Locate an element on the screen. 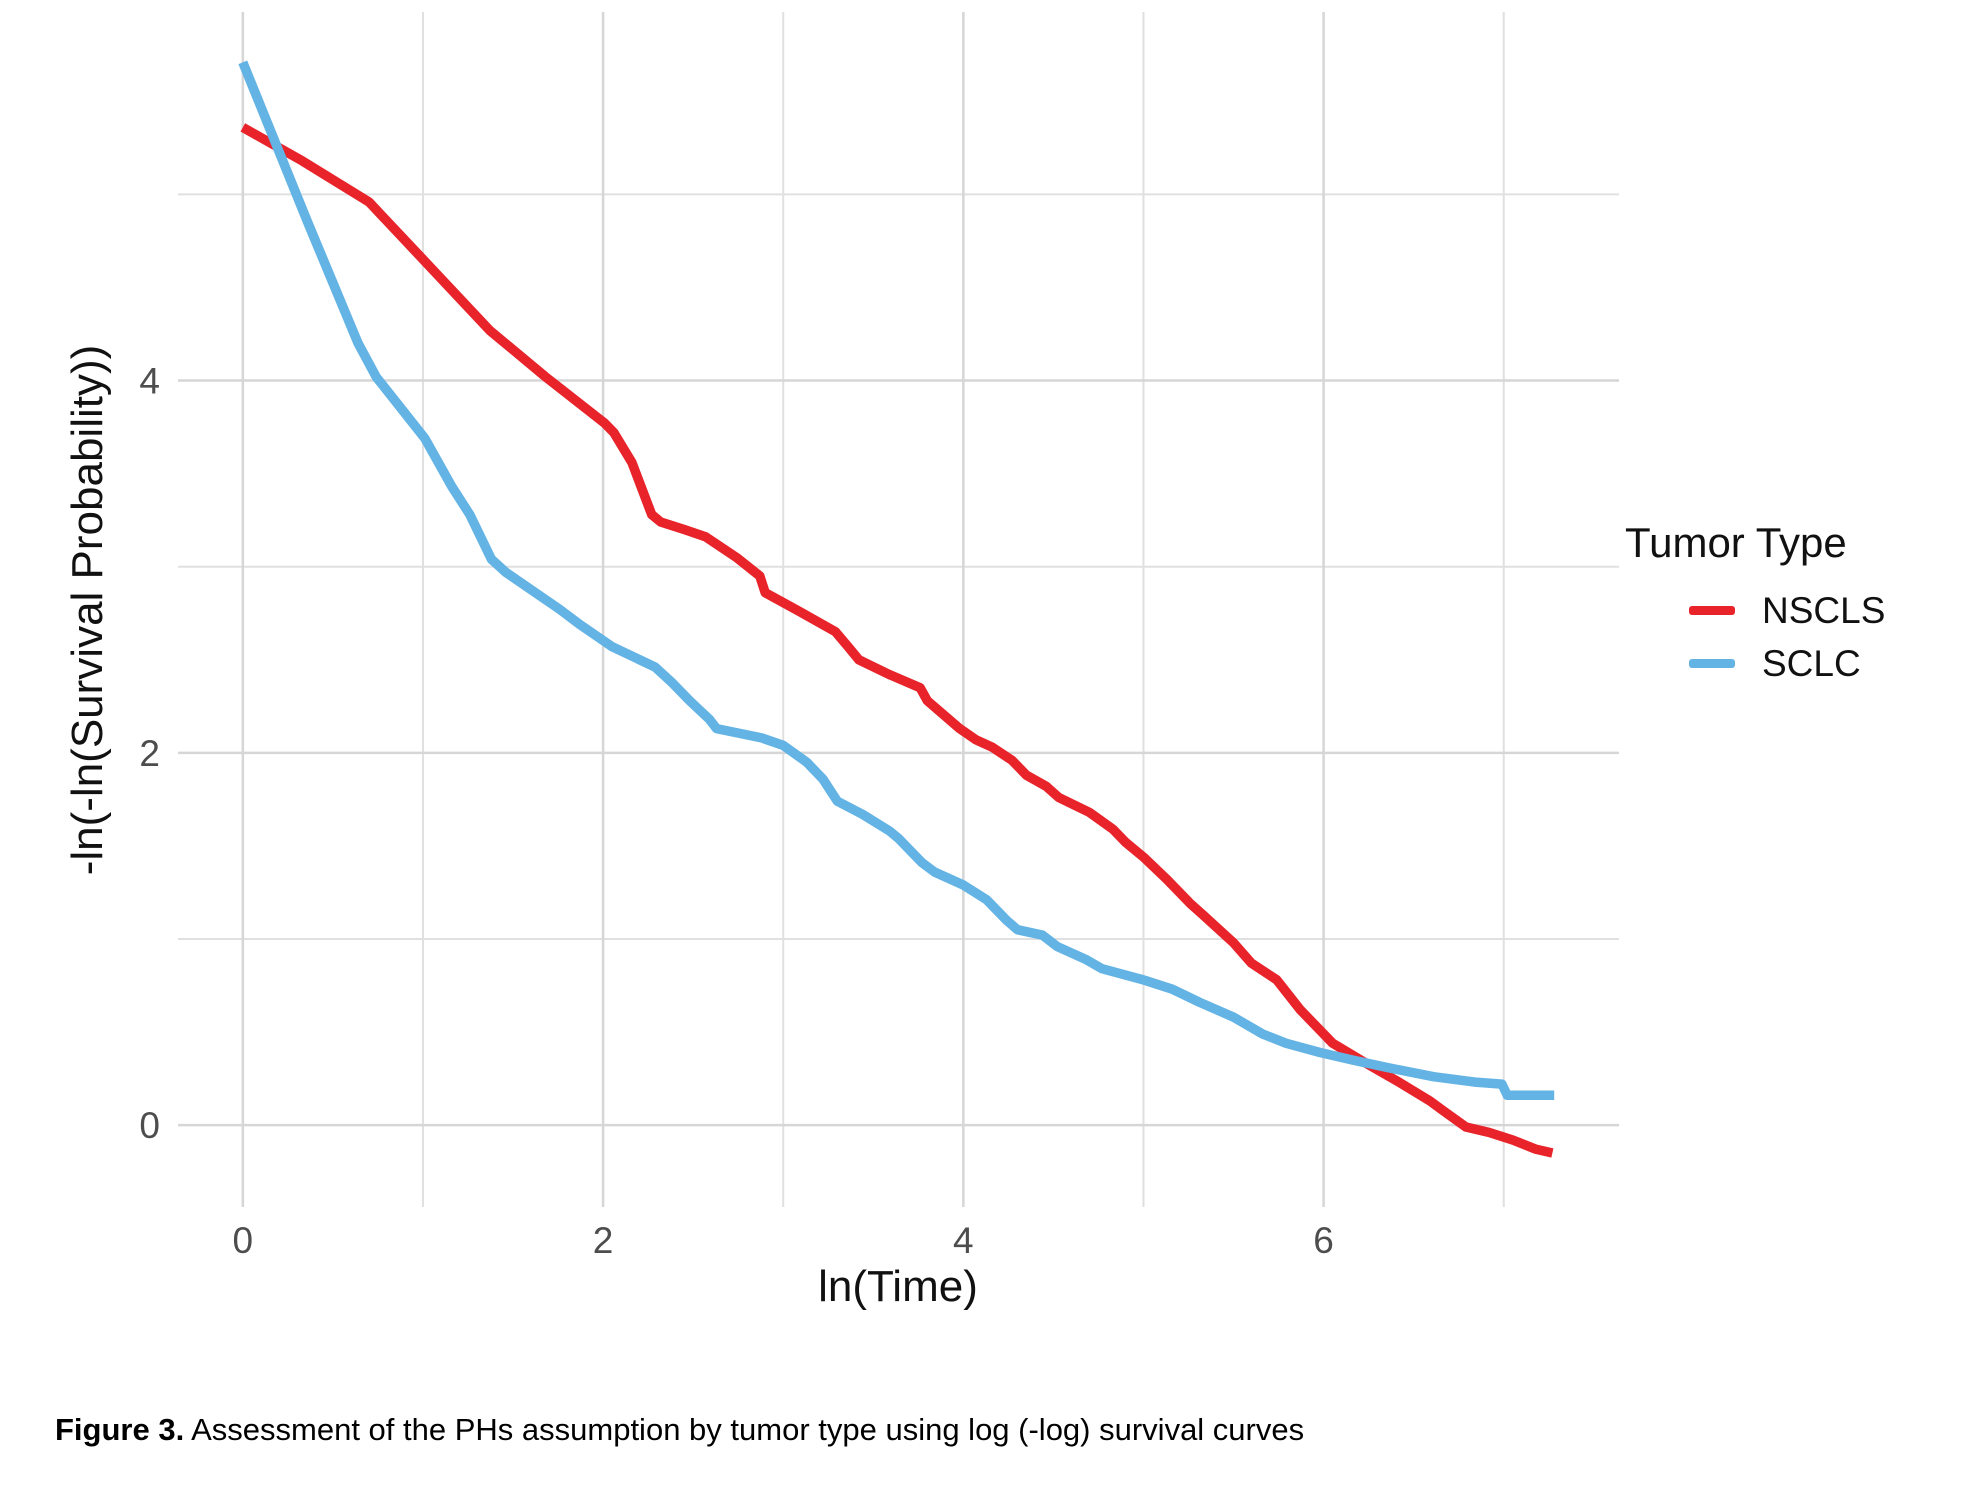 This screenshot has width=1963, height=1486. legend-title: Tumor Type is located at coordinates (1736, 542).